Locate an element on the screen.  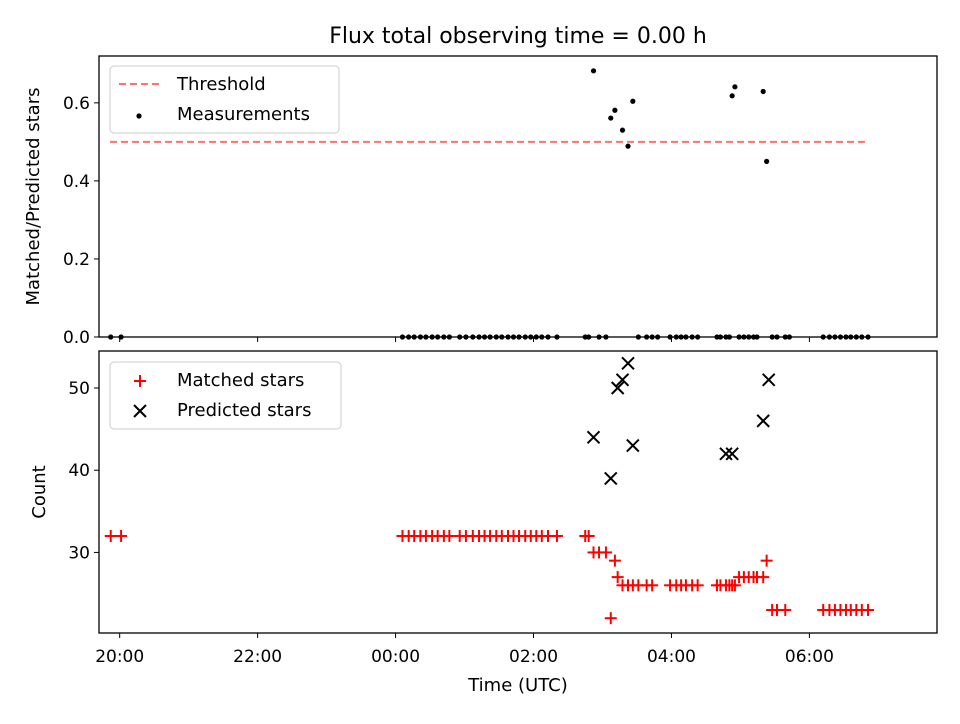
top-legend-box is located at coordinates (224, 99).